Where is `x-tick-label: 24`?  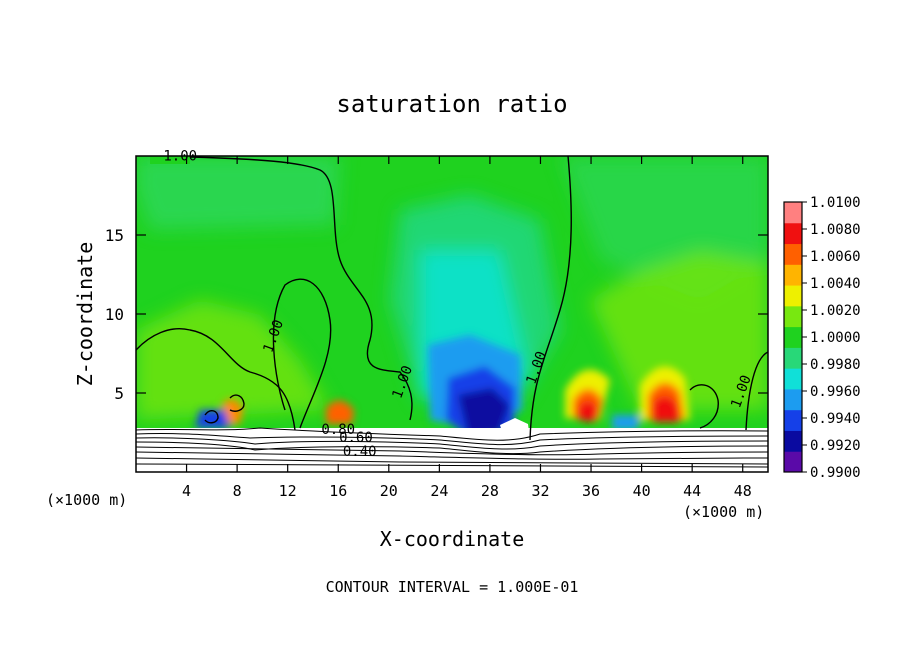
x-tick-label: 24 is located at coordinates (439, 491).